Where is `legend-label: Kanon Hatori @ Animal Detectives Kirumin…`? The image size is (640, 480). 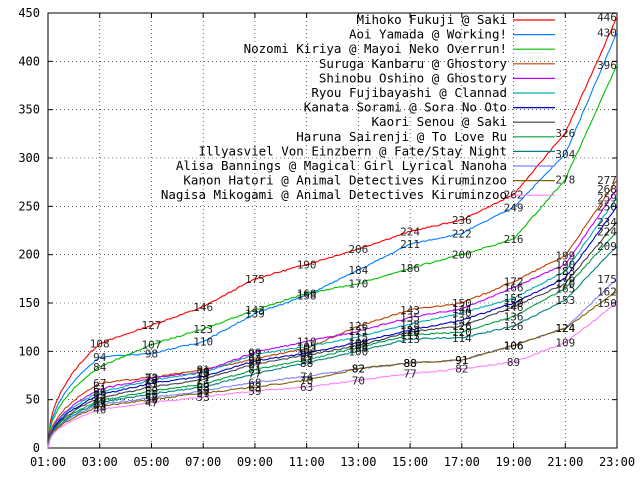 legend-label: Kanon Hatori @ Animal Detectives Kirumin… is located at coordinates (345, 180).